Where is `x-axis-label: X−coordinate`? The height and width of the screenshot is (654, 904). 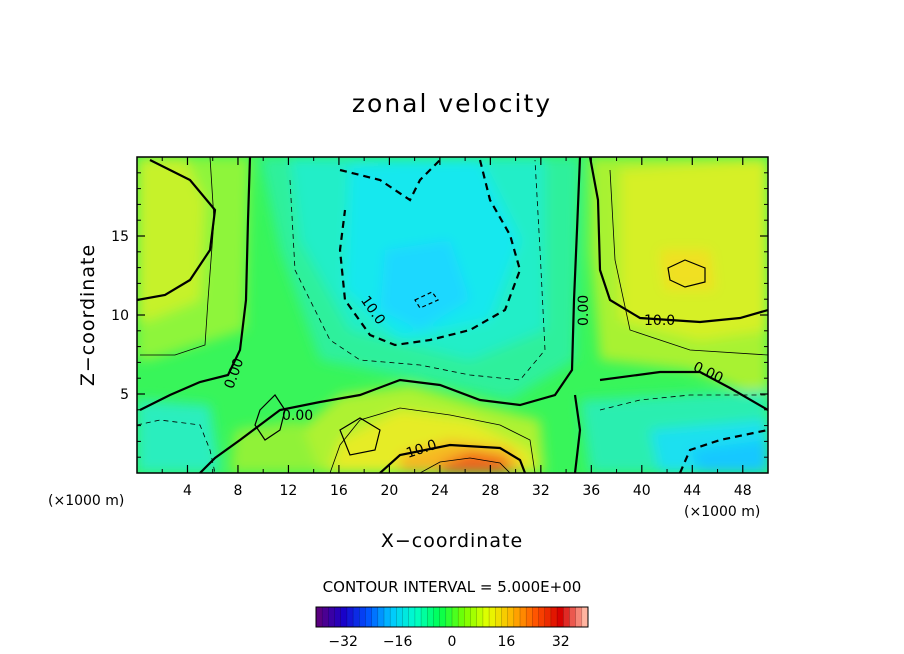
x-axis-label: X−coordinate is located at coordinates (452, 541).